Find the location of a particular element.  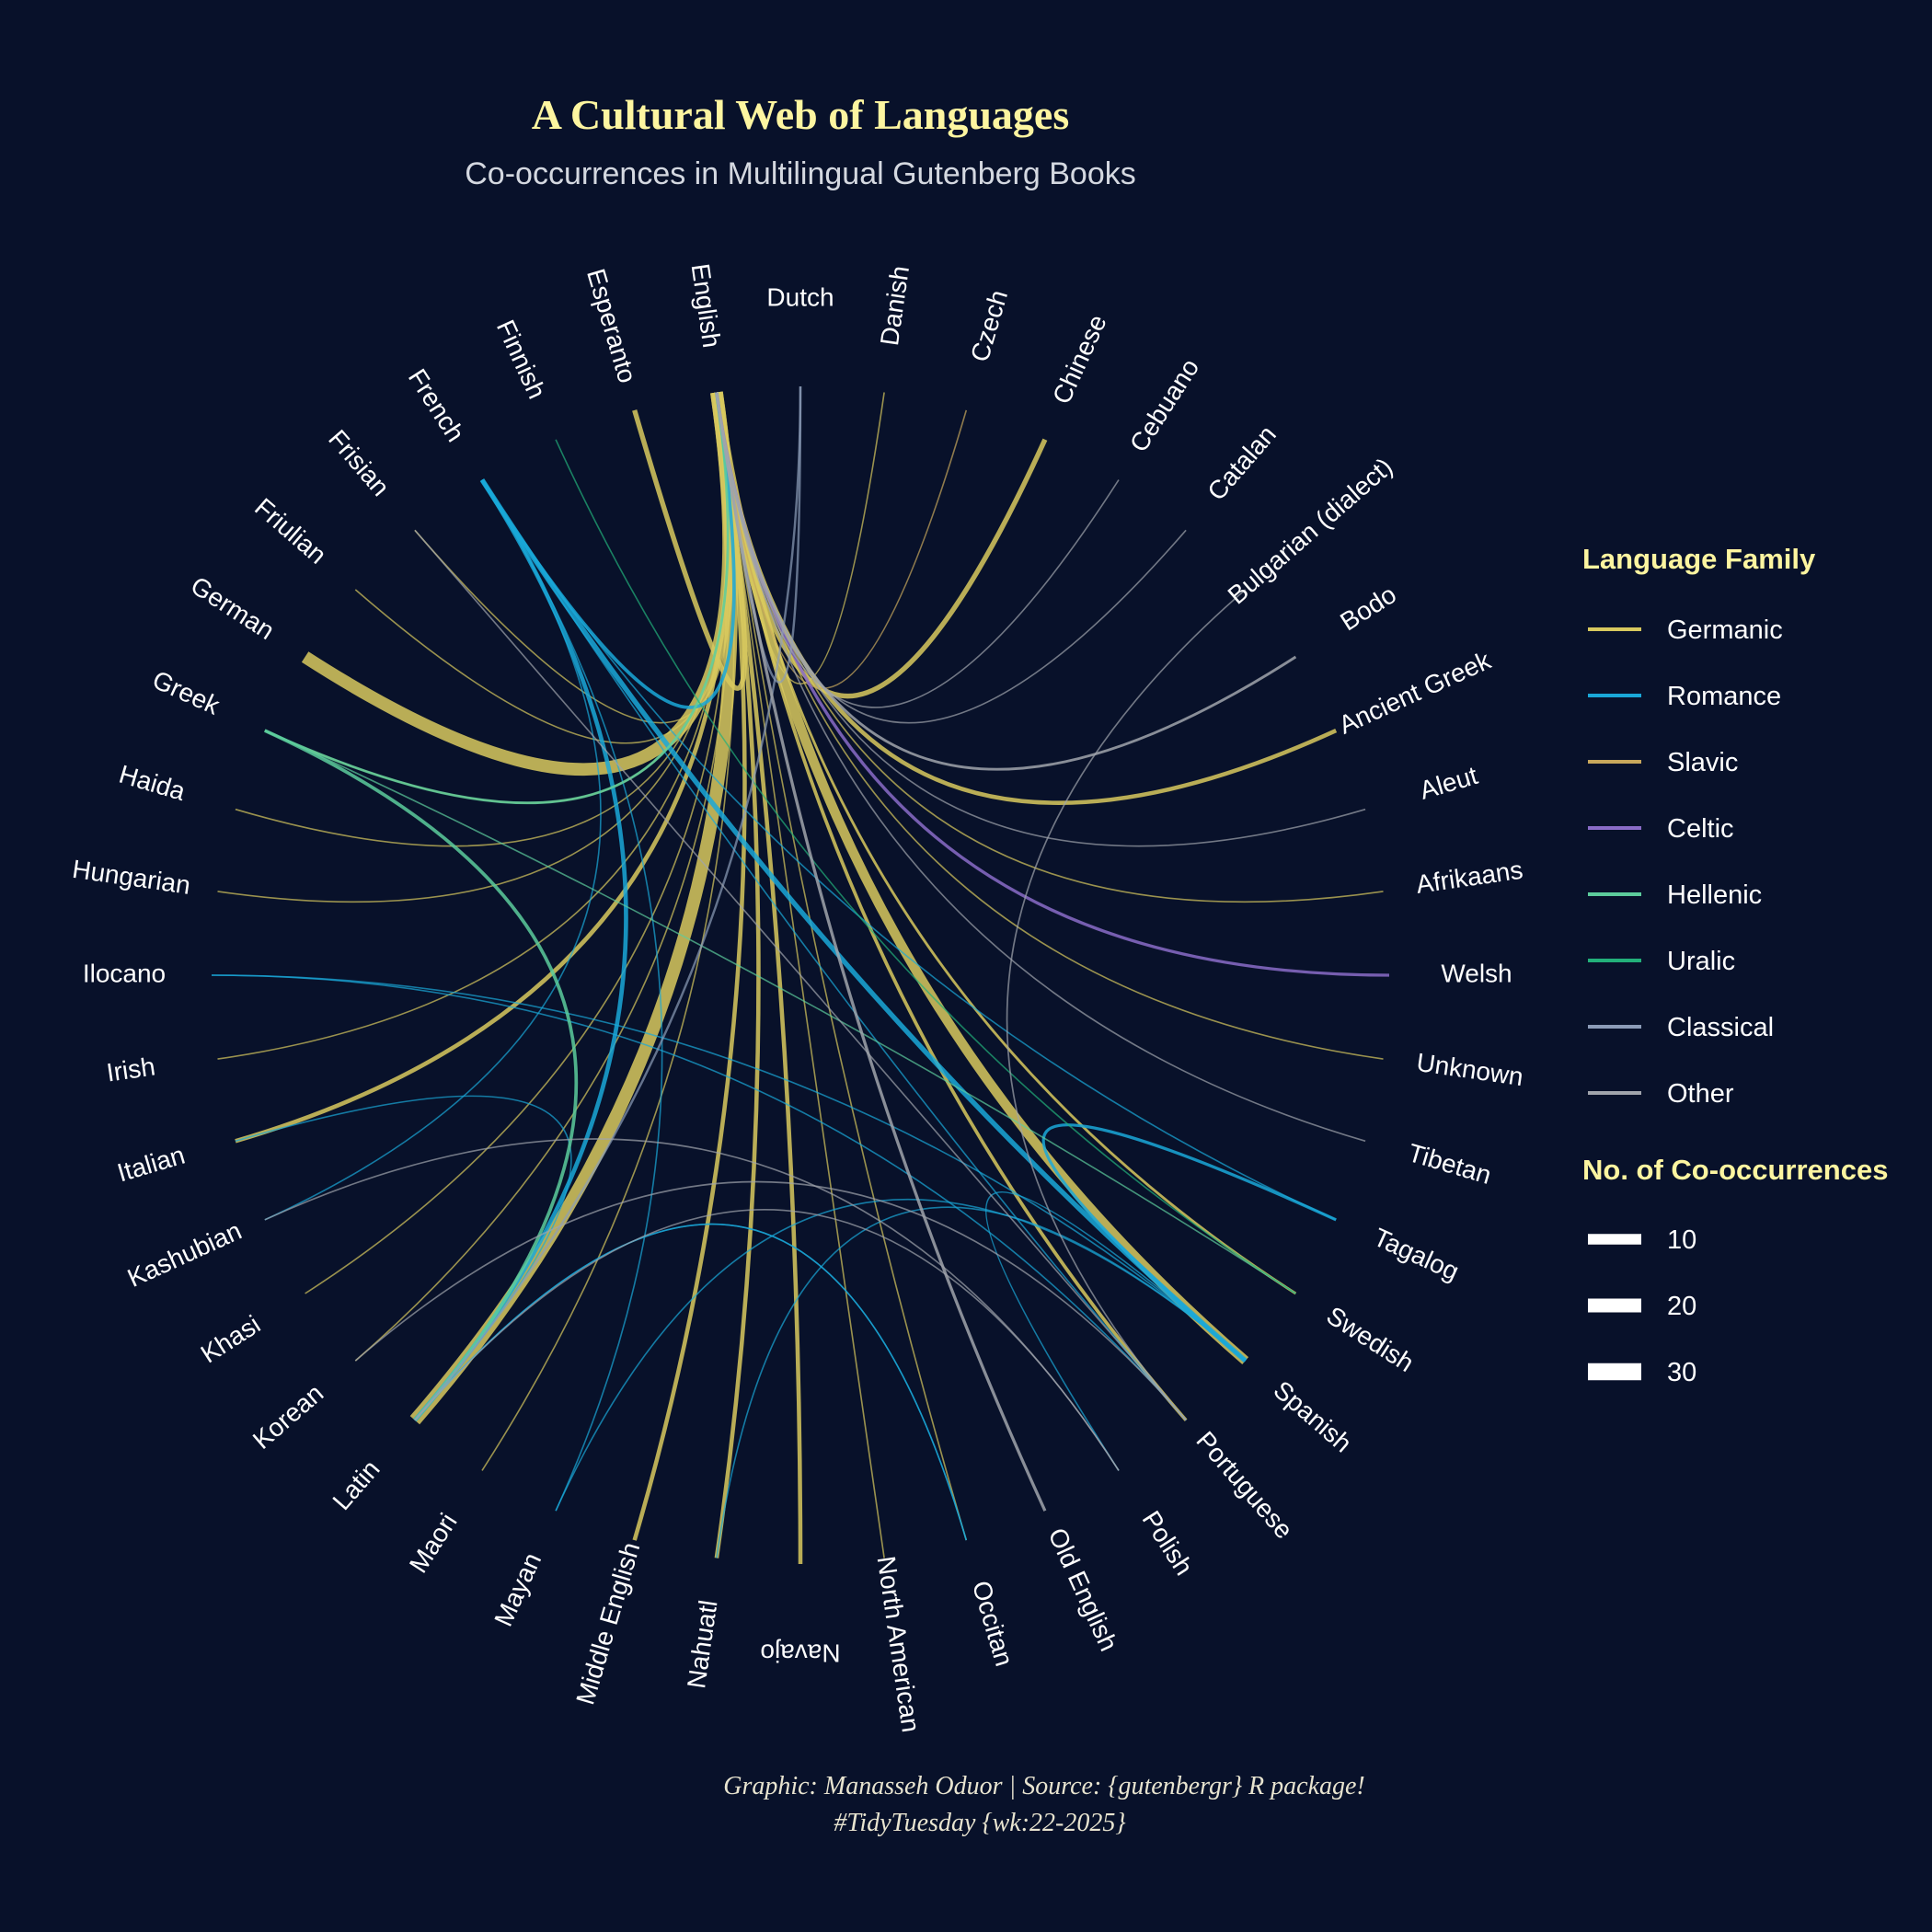

node-label-chinese: Chinese is located at coordinates (1079, 359).